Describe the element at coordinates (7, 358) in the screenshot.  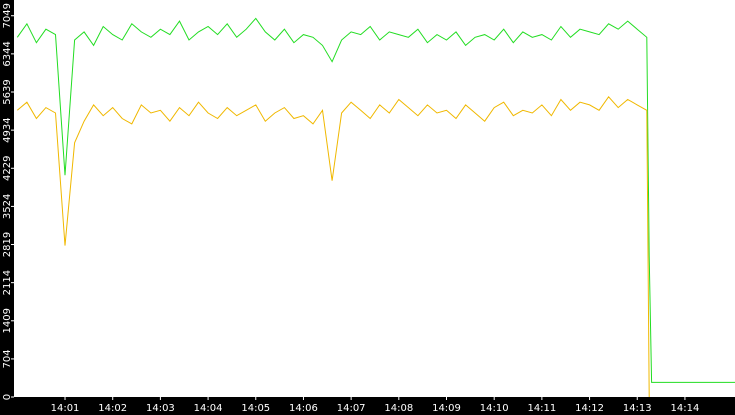
I see `y-tick-label: 704` at that location.